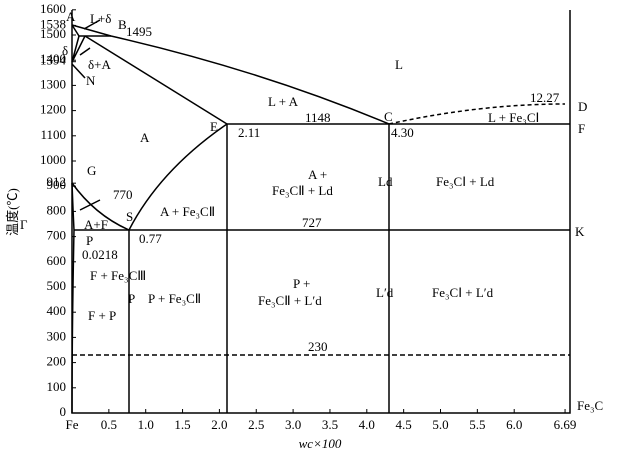  I want to click on region-label: 727, so click(312, 222).